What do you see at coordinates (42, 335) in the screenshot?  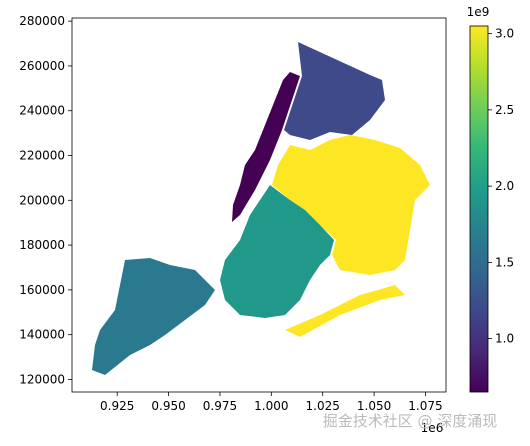 I see `y-tick-label: 140000` at bounding box center [42, 335].